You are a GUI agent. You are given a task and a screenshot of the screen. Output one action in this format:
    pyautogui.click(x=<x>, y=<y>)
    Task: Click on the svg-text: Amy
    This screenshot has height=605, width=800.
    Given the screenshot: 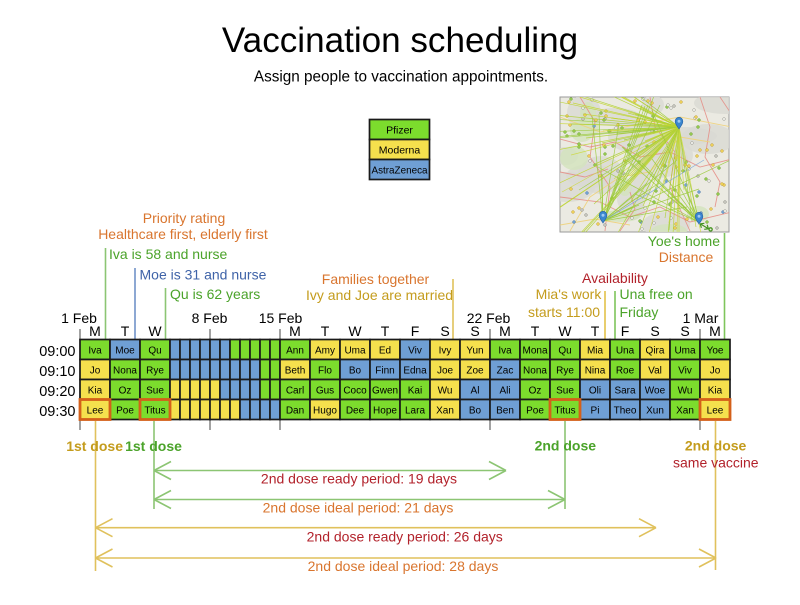 What is the action you would take?
    pyautogui.click(x=325, y=350)
    